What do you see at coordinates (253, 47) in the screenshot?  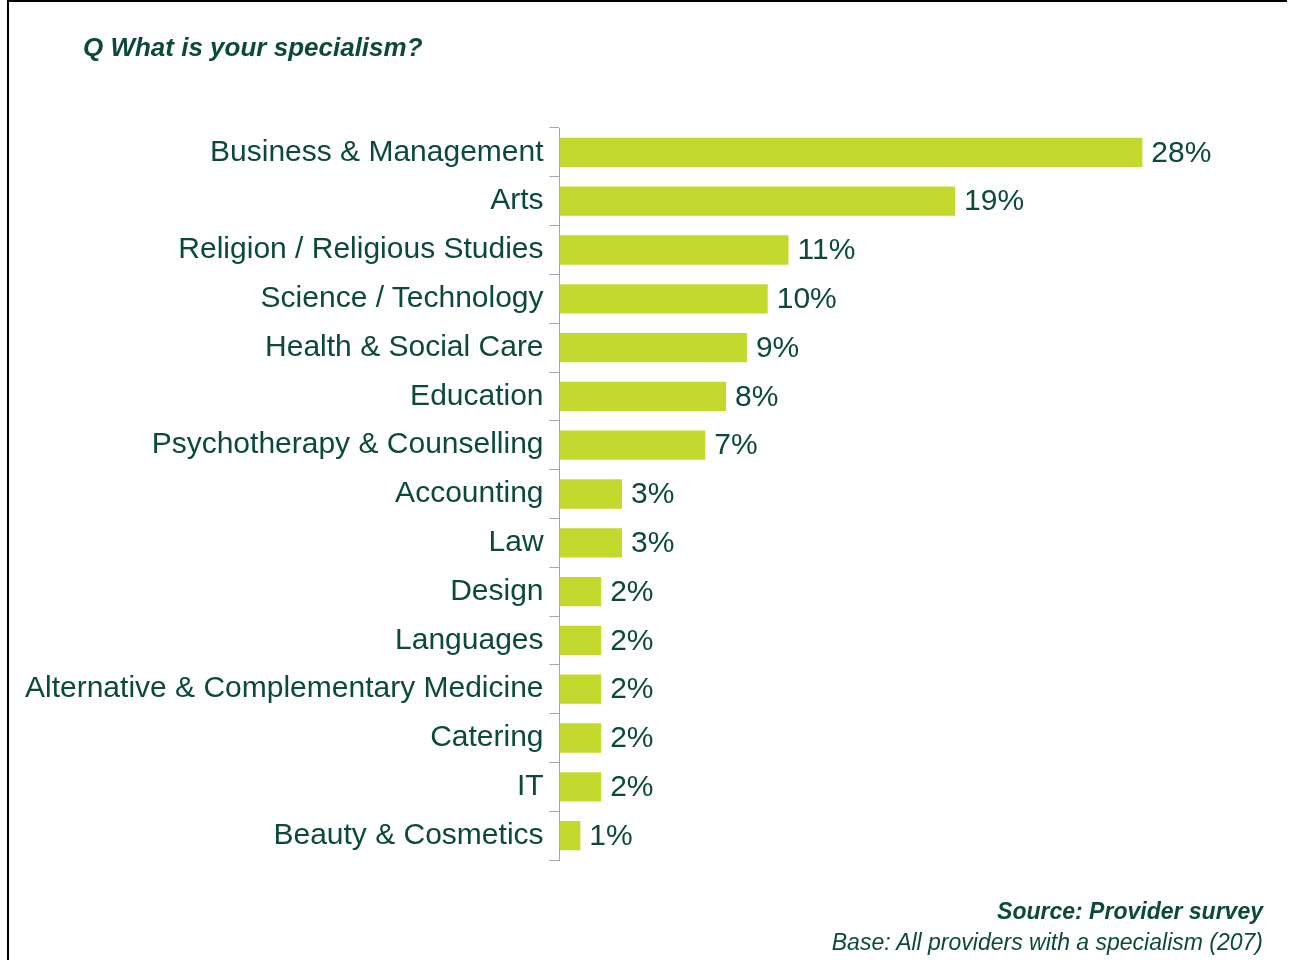 I see `text: Q What is your specialism?` at bounding box center [253, 47].